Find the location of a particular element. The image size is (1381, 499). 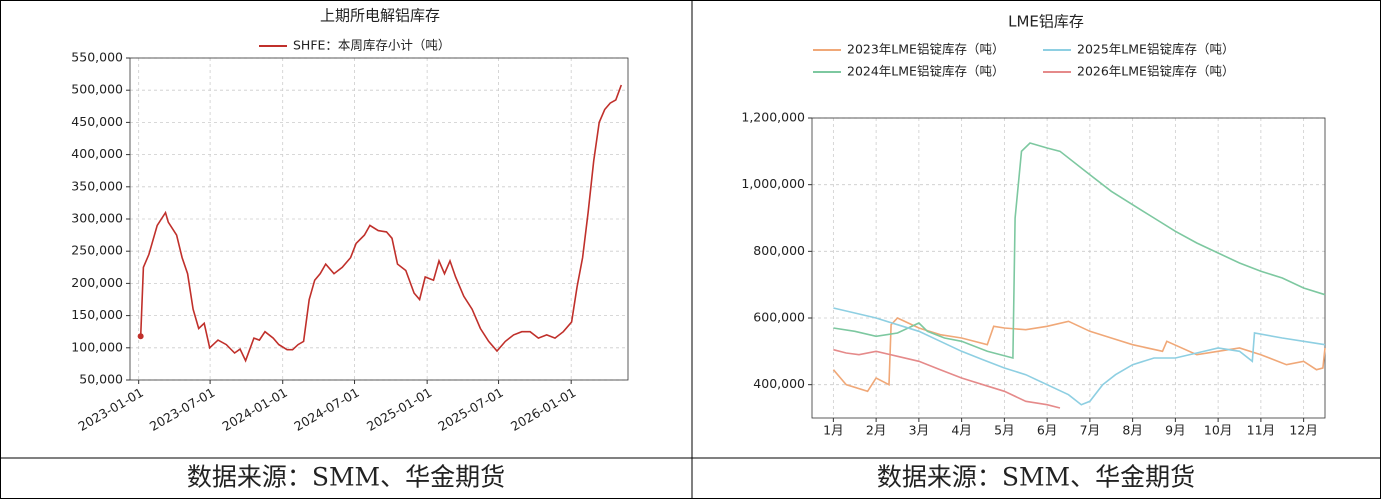

x-tick-label: 3月 is located at coordinates (919, 430).